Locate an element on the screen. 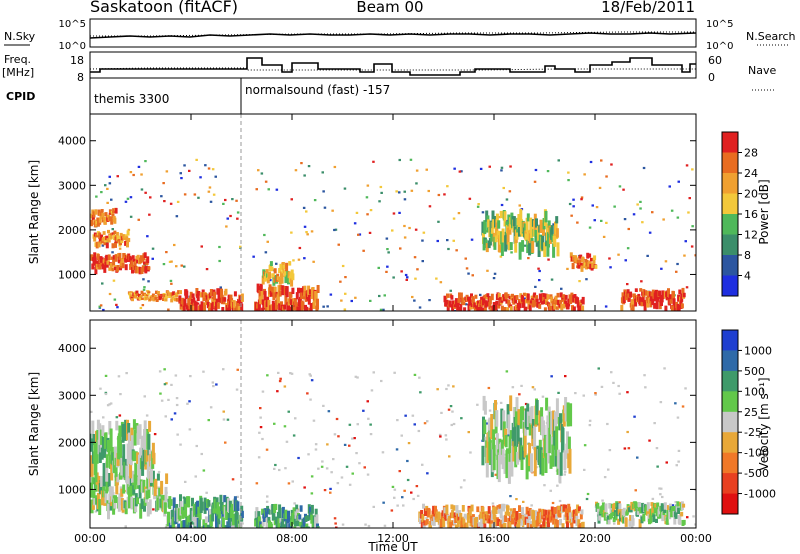 The height and width of the screenshot is (554, 800). colorbar-tick-label: 25 is located at coordinates (751, 412).